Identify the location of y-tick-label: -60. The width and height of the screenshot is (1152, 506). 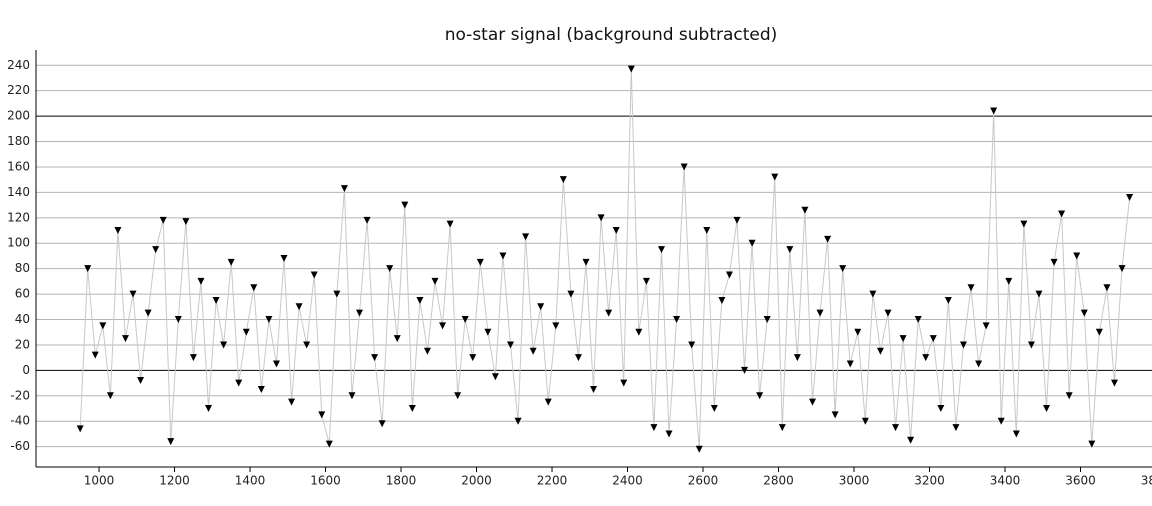
(20, 446).